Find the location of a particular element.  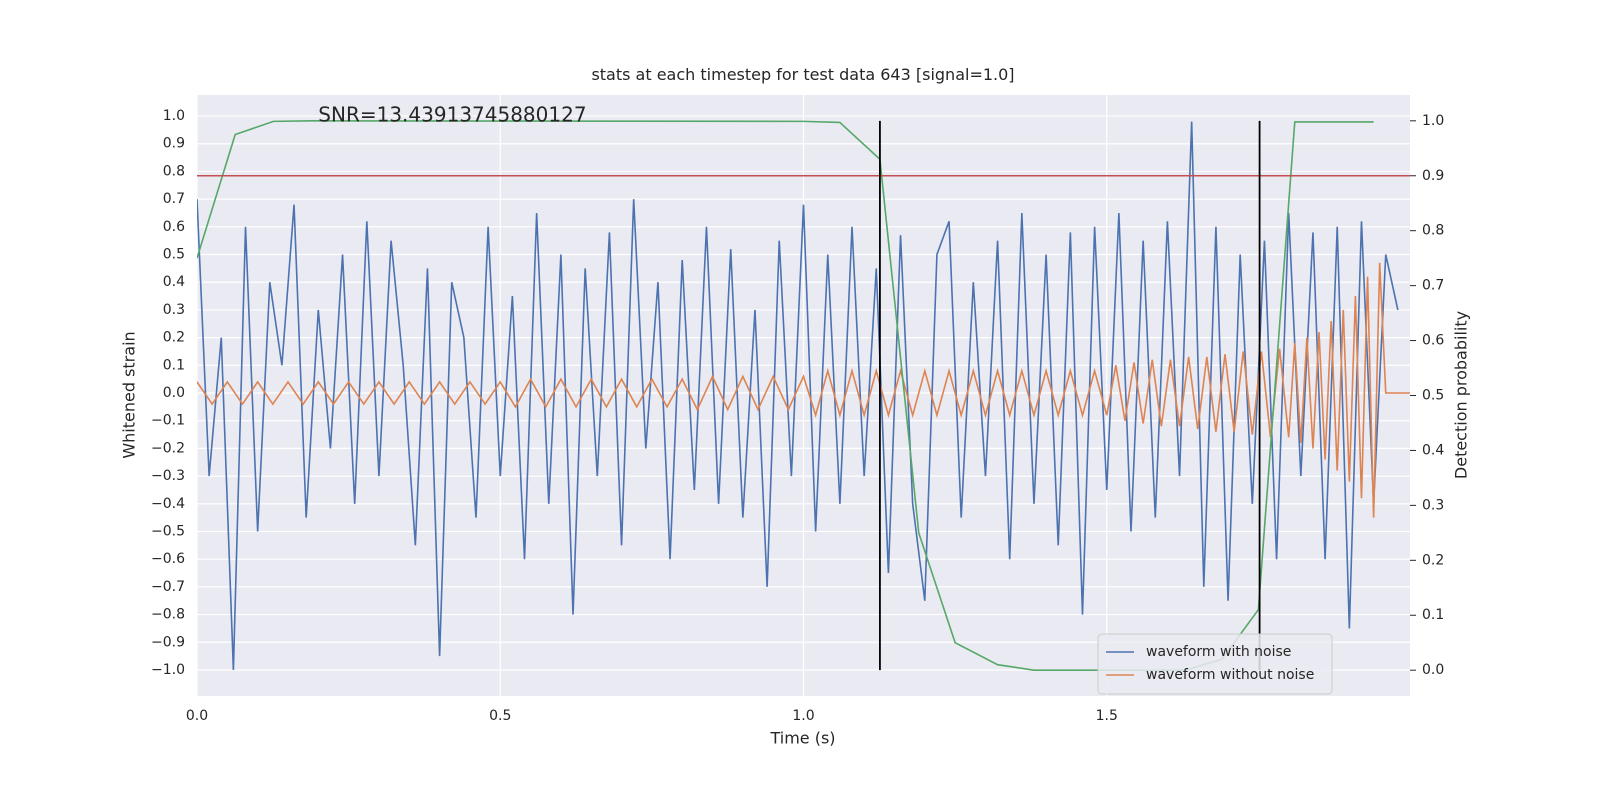

y-tick-label: 1.0 is located at coordinates (174, 116).